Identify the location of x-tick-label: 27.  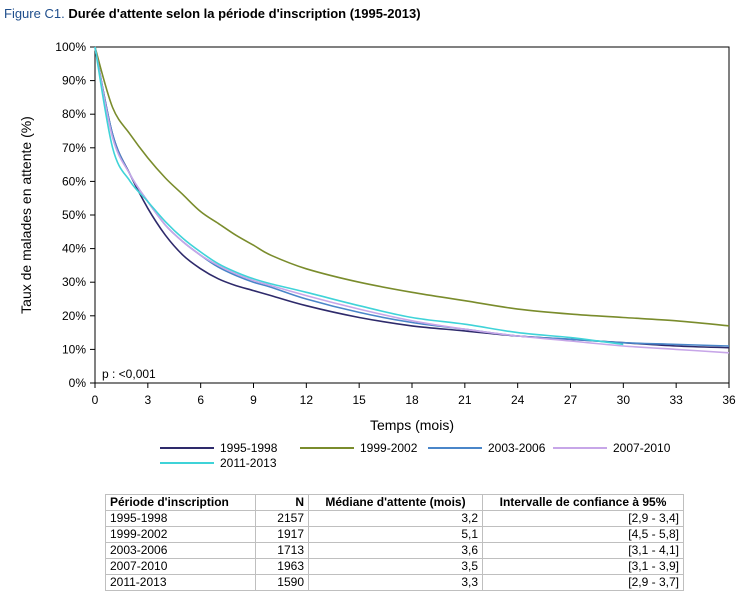
(571, 400).